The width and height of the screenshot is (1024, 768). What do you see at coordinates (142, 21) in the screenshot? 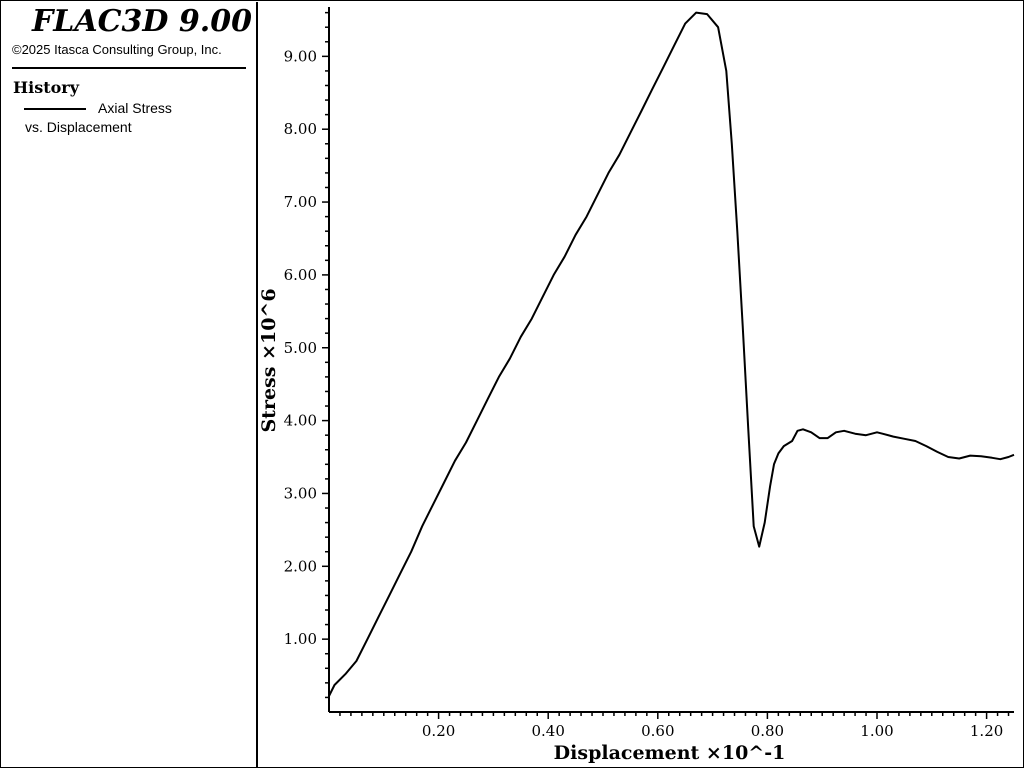
I see `app-title: FLAC3D 9.00` at bounding box center [142, 21].